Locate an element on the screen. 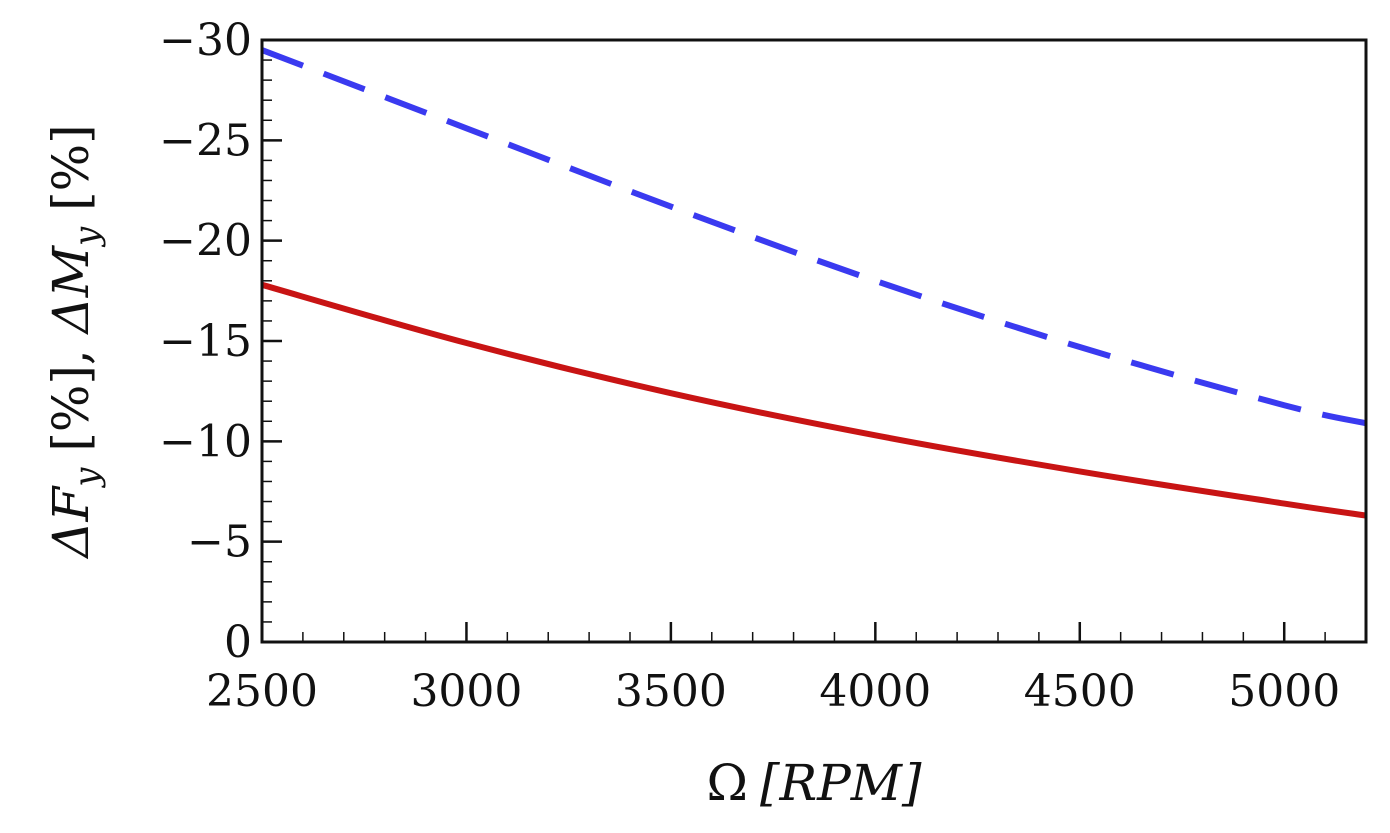 This screenshot has width=1390, height=833. x-tick-label: 3000 is located at coordinates (466, 691).